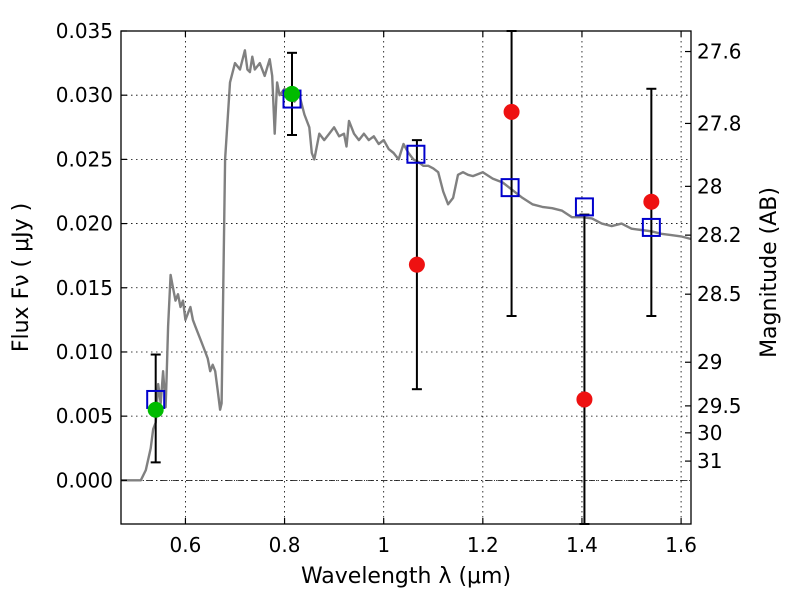  I want to click on magnitude-tick-label: 29.5, so click(719, 406).